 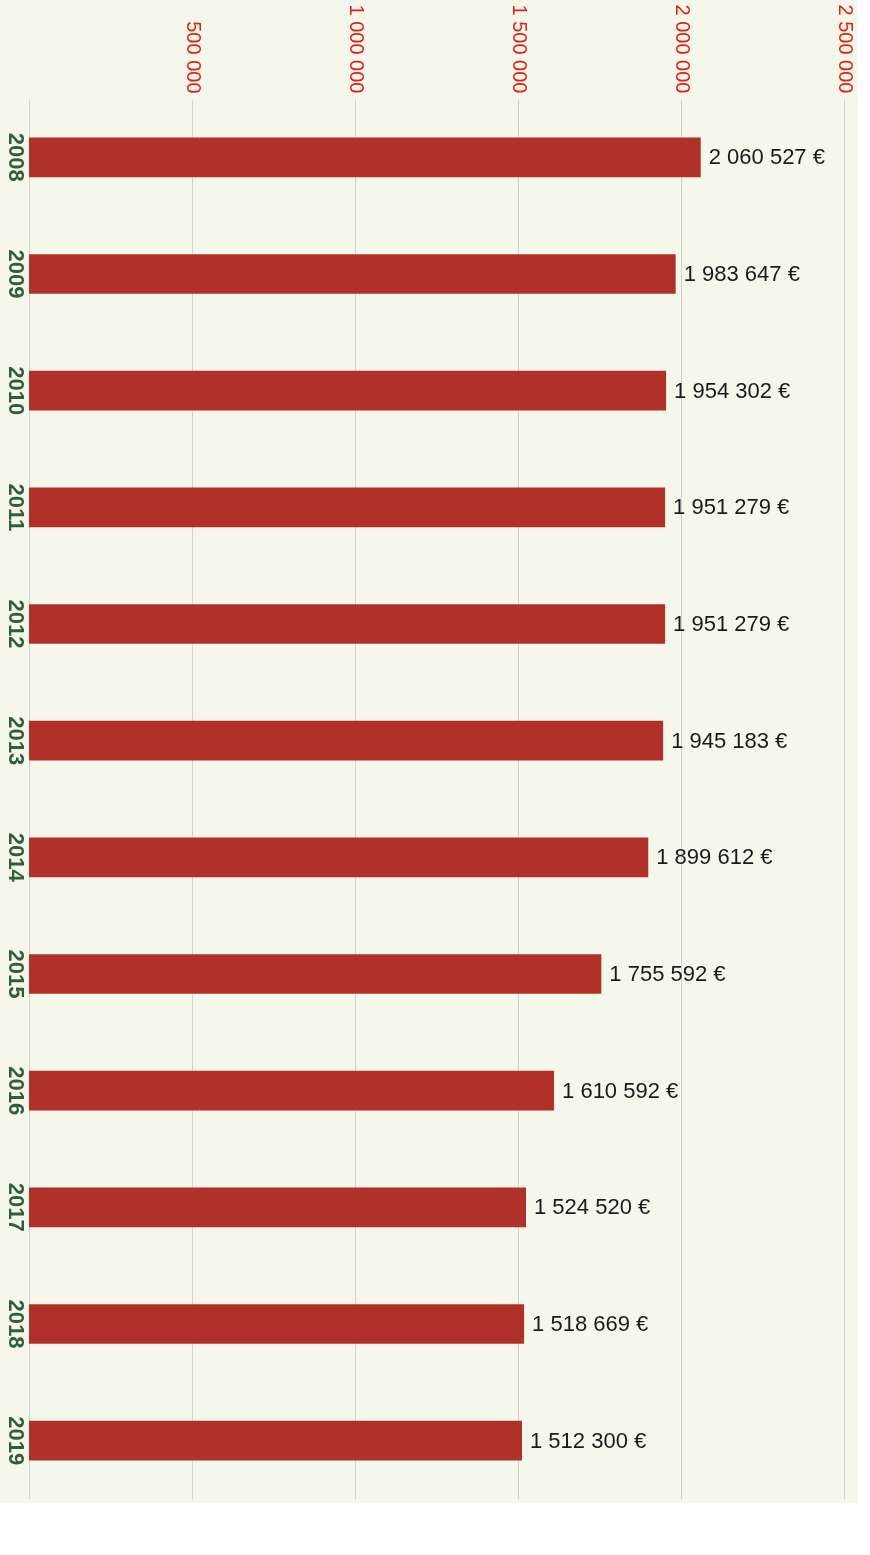 What do you see at coordinates (682, 49) in the screenshot?
I see `x-tick-label: 2 000 000` at bounding box center [682, 49].